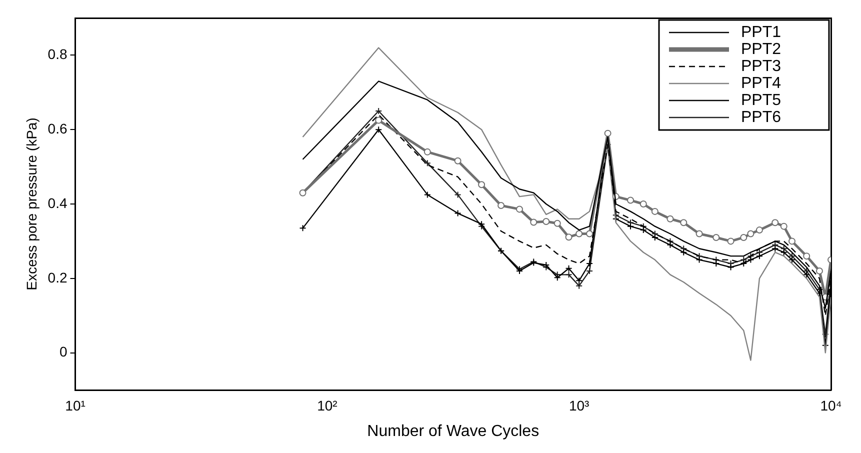  What do you see at coordinates (761, 100) in the screenshot?
I see `legend-label: PPT5` at bounding box center [761, 100].